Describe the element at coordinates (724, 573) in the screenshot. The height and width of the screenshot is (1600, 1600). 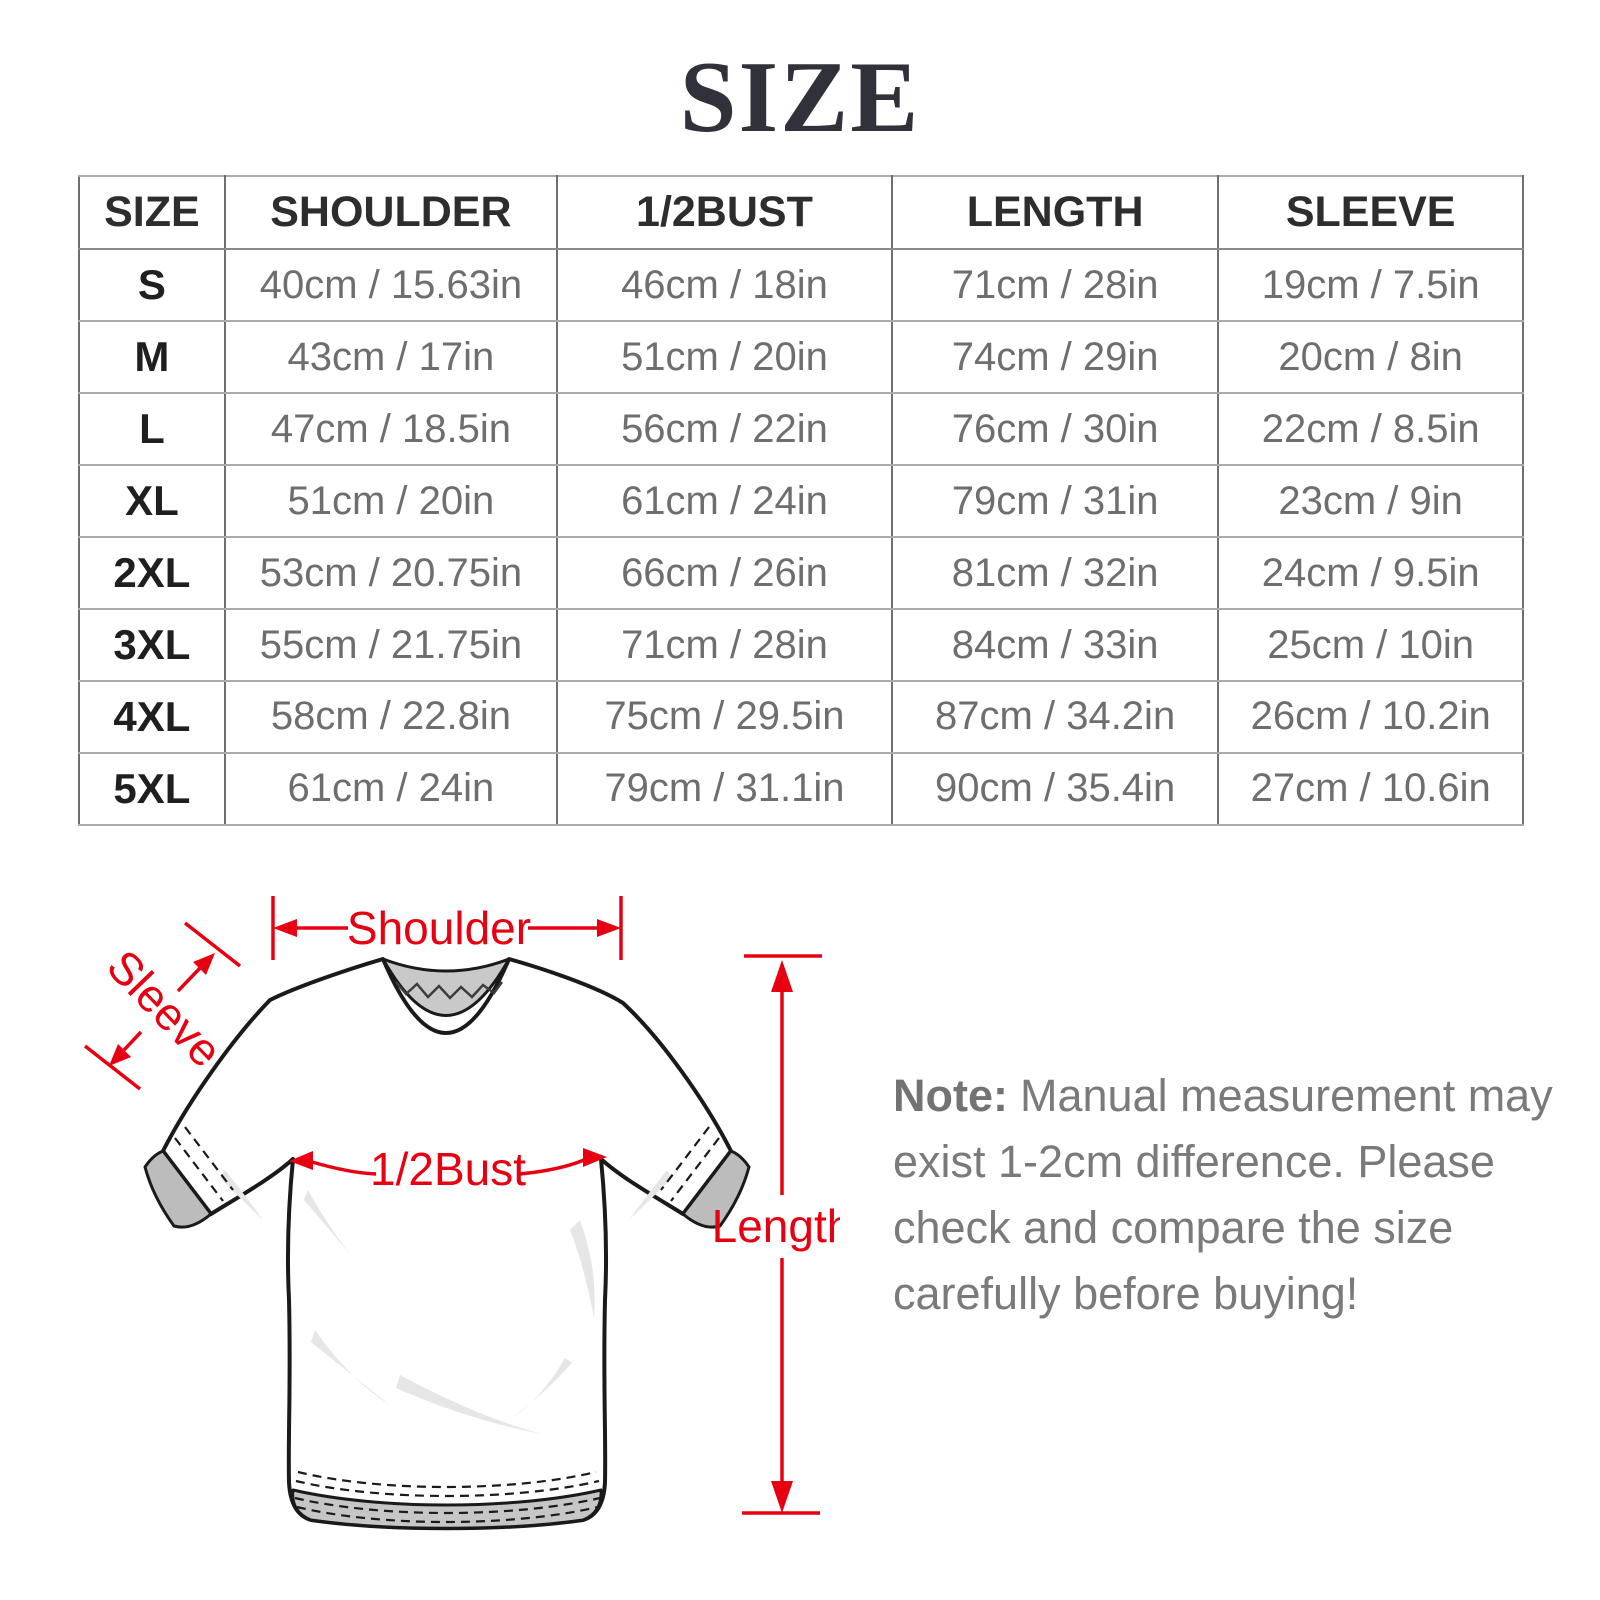
I see `half-bust-cell: 66cm / 26in` at that location.